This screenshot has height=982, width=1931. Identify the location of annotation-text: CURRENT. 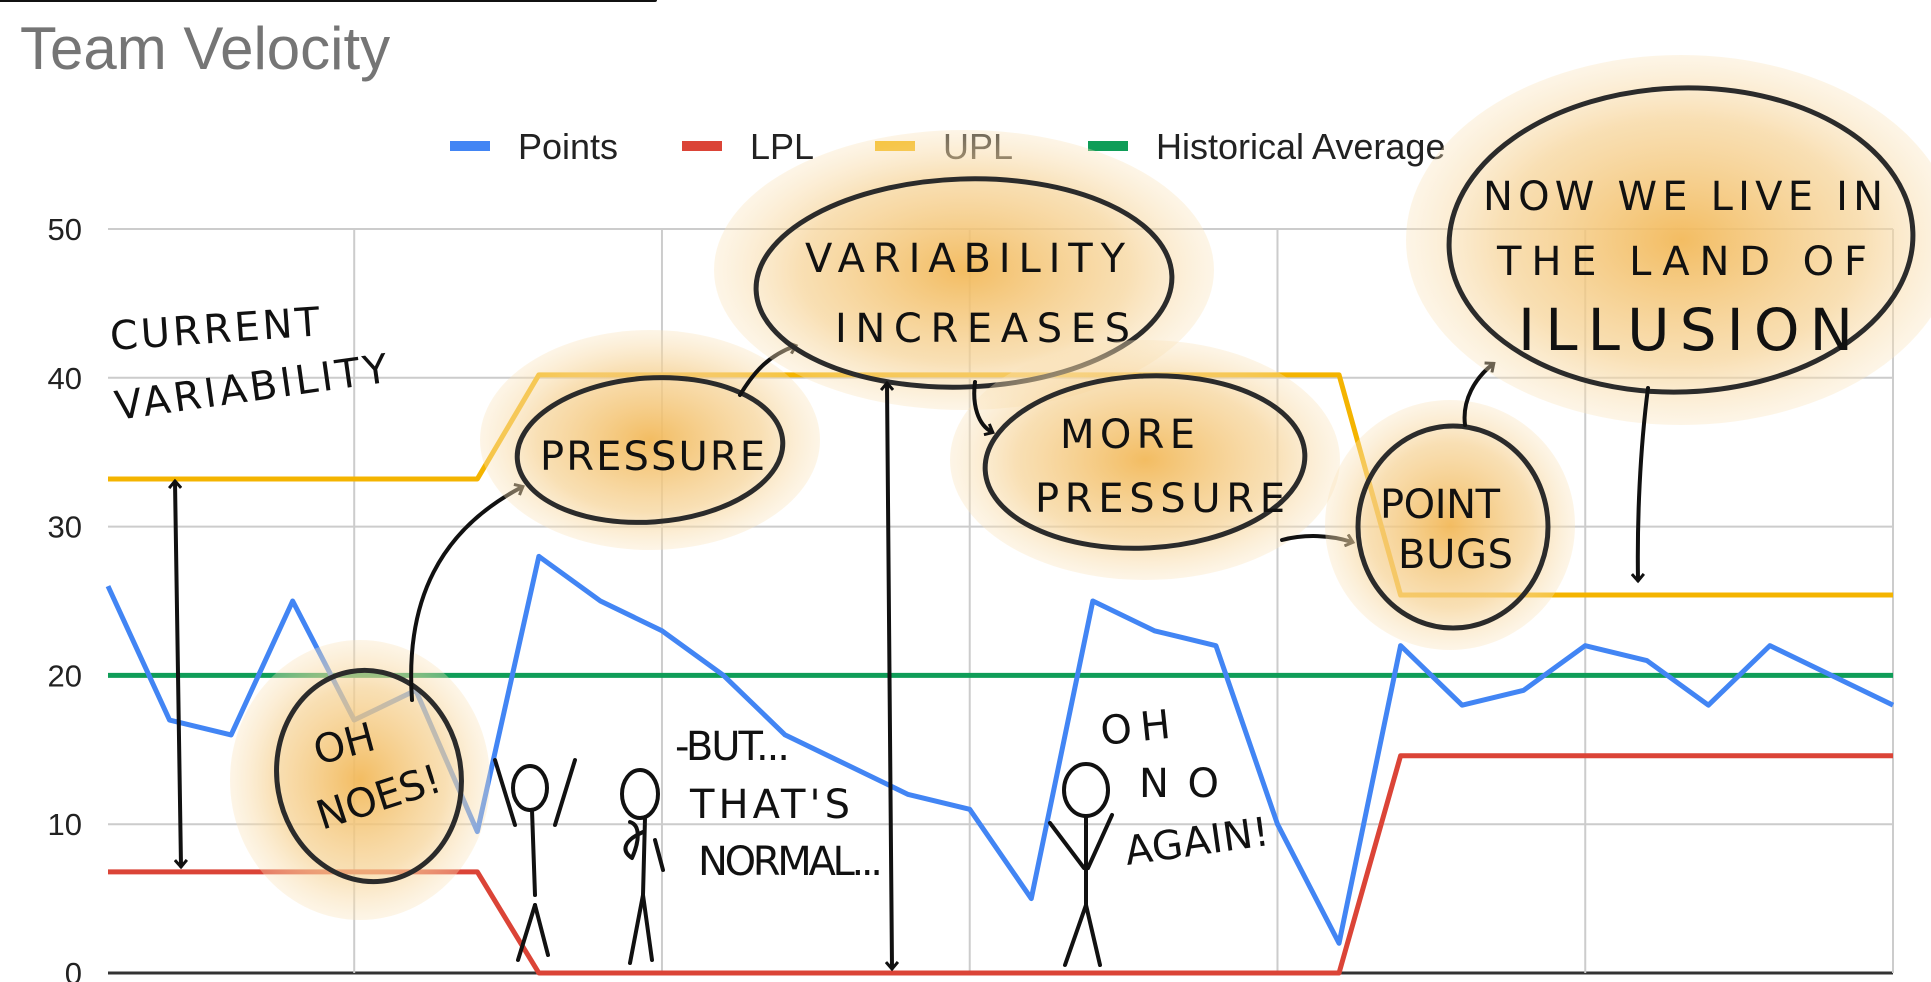
(214, 329).